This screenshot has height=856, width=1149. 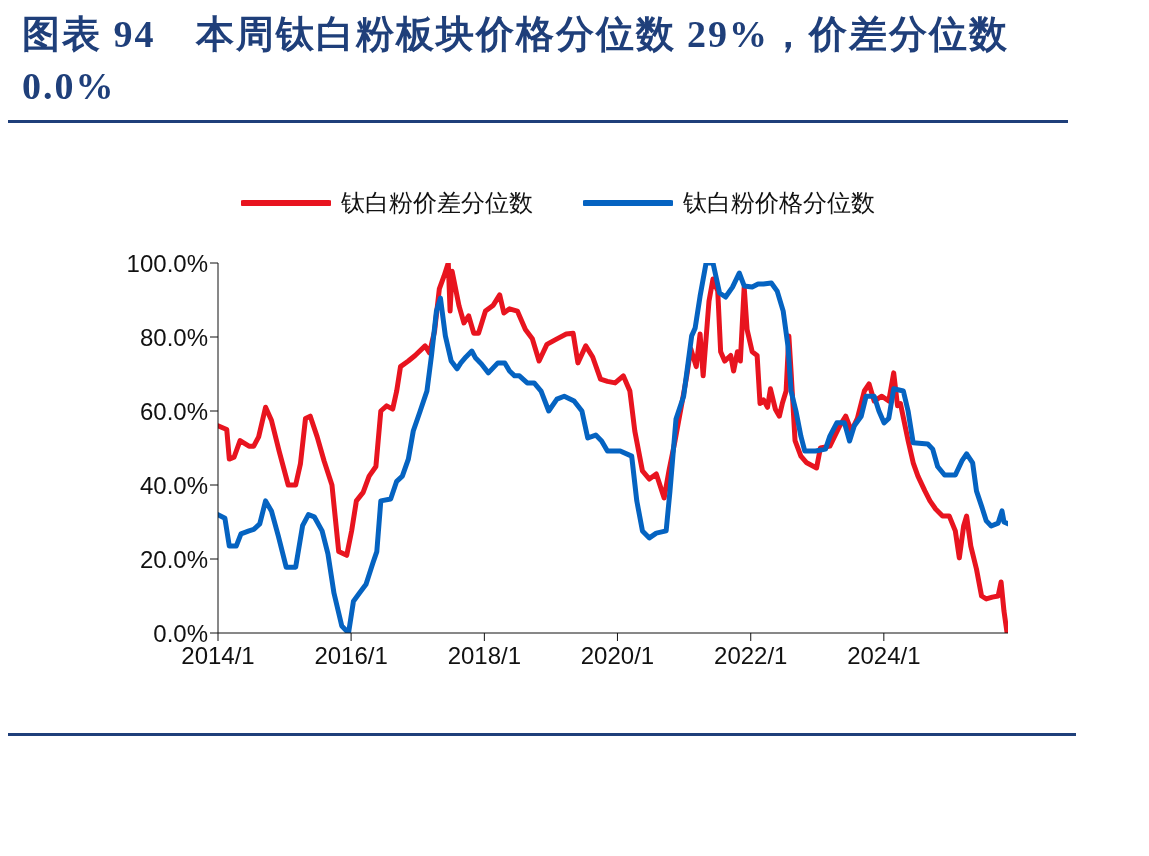 I want to click on x-tick-label: 2020/1, so click(x=617, y=656).